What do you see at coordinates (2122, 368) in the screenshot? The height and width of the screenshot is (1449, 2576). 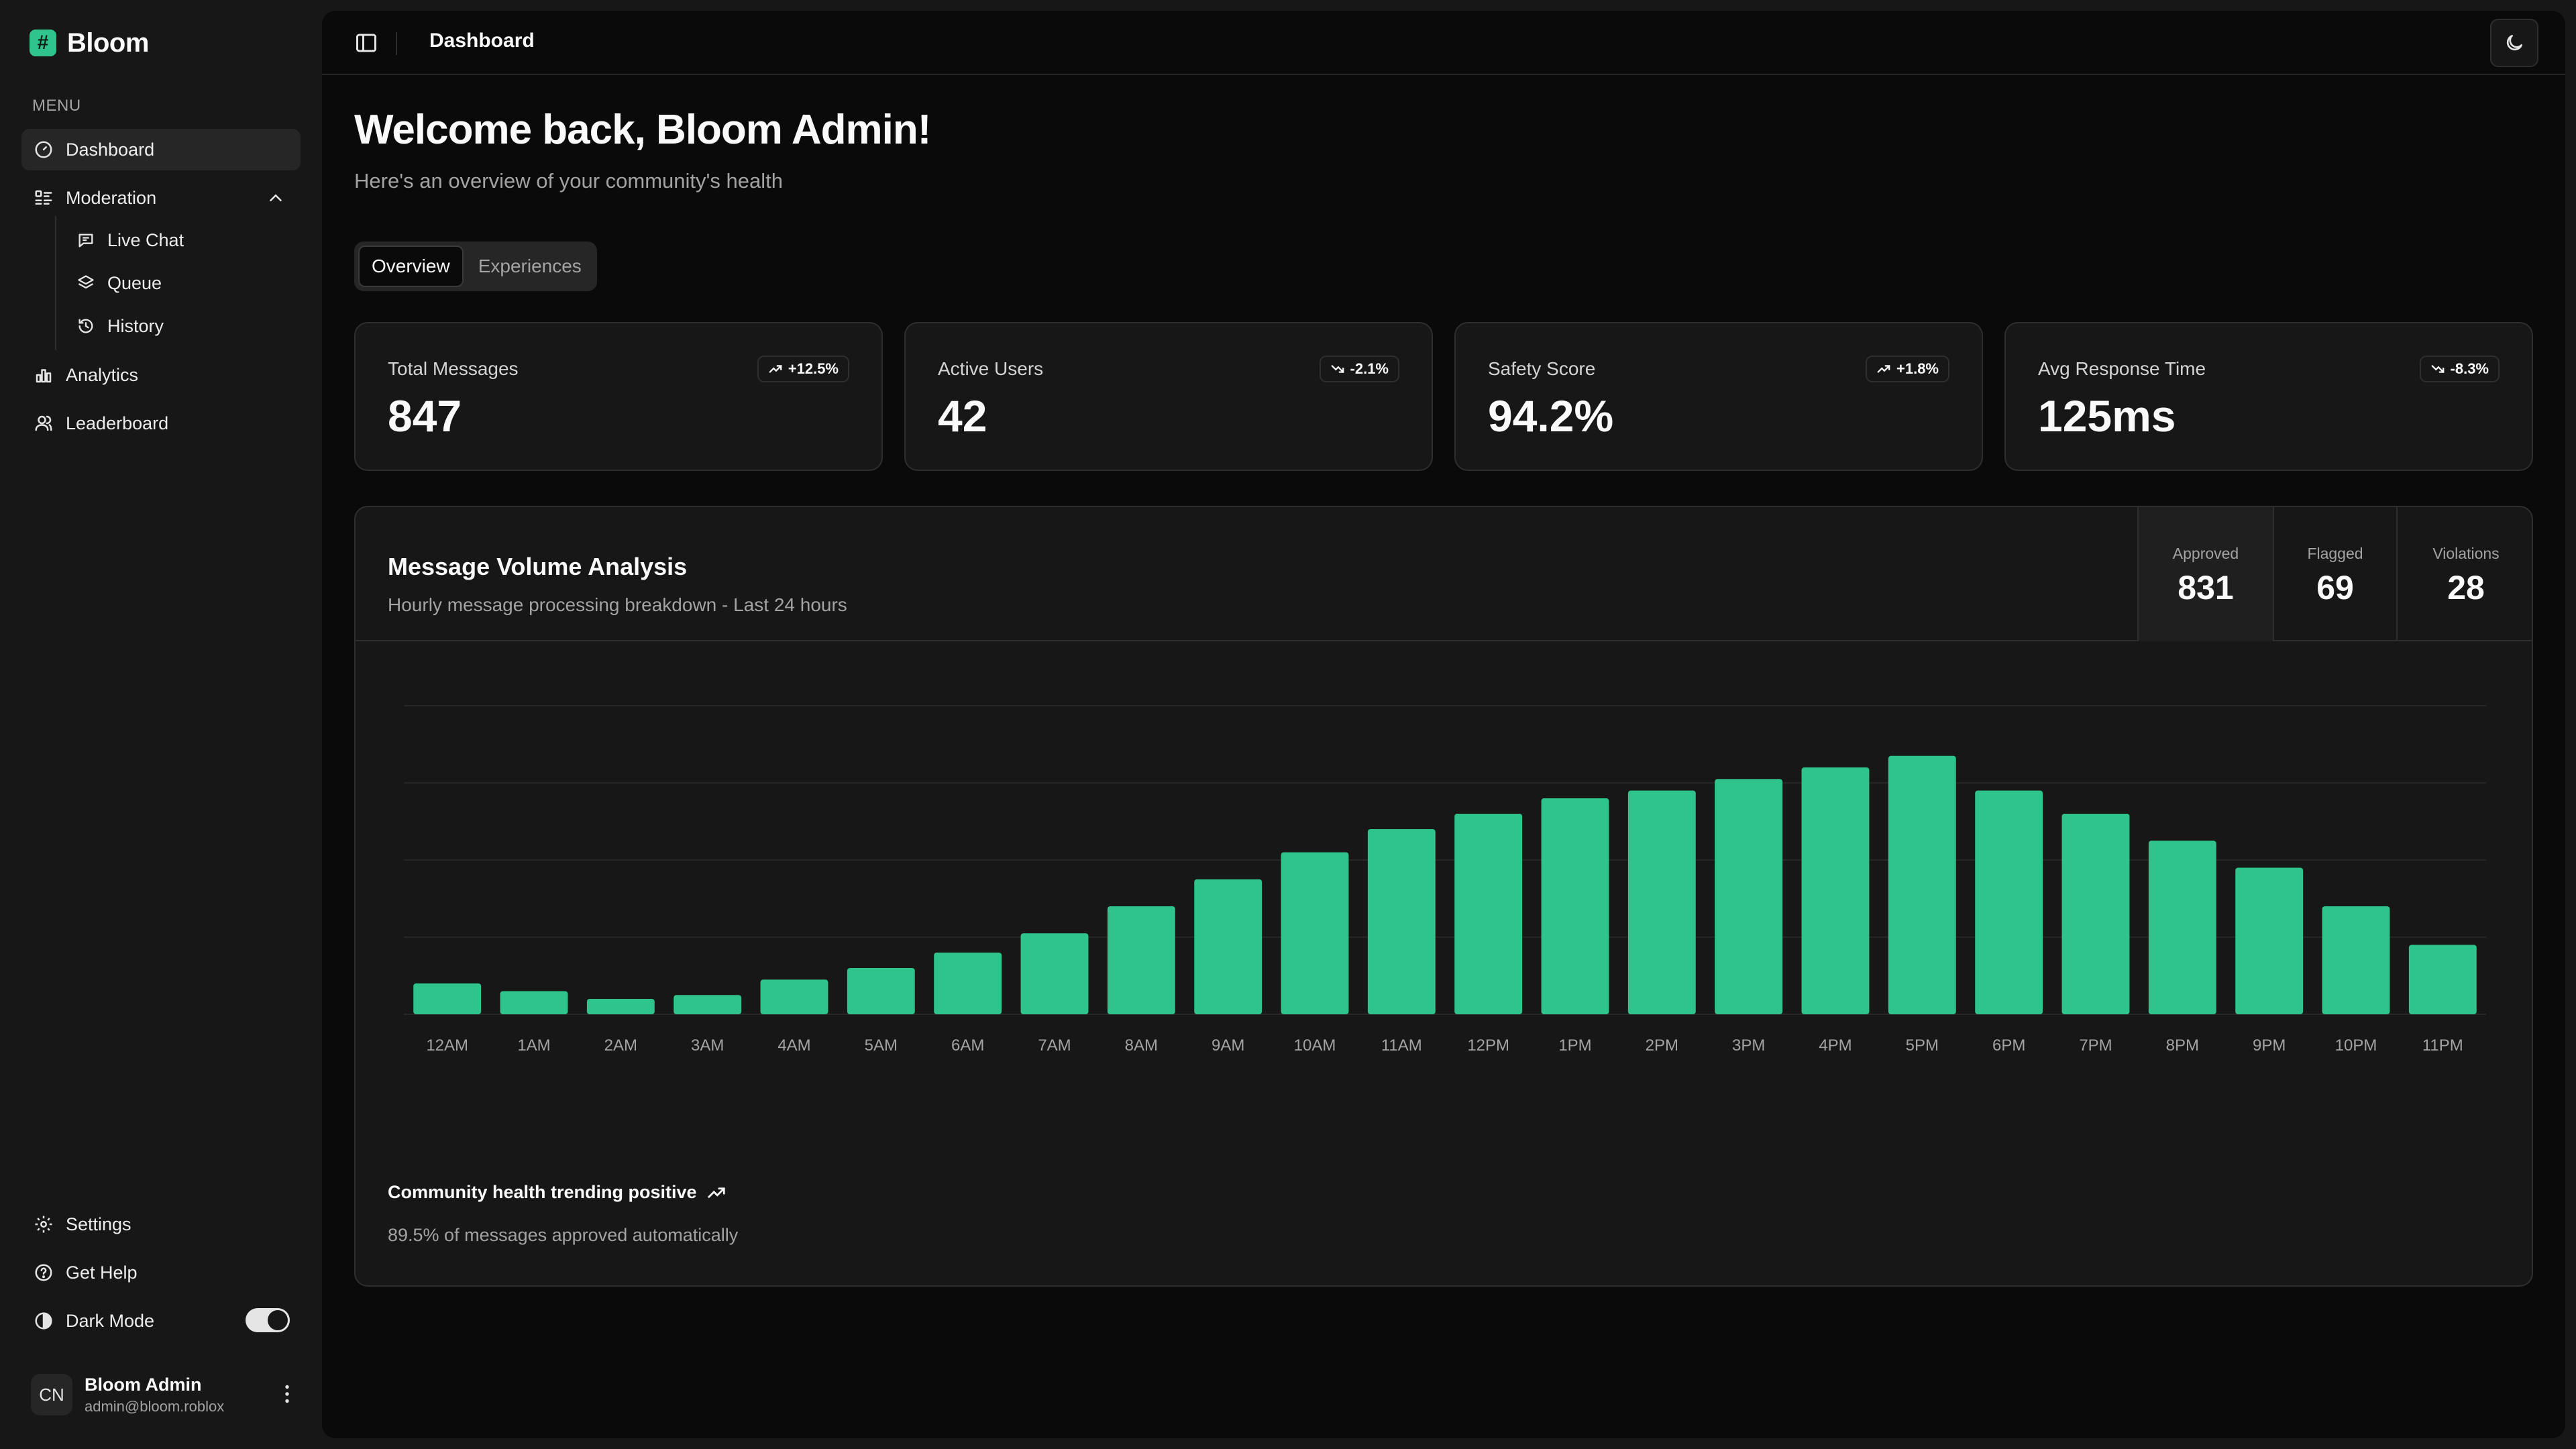 I see `metric-label: Avg Response Time` at bounding box center [2122, 368].